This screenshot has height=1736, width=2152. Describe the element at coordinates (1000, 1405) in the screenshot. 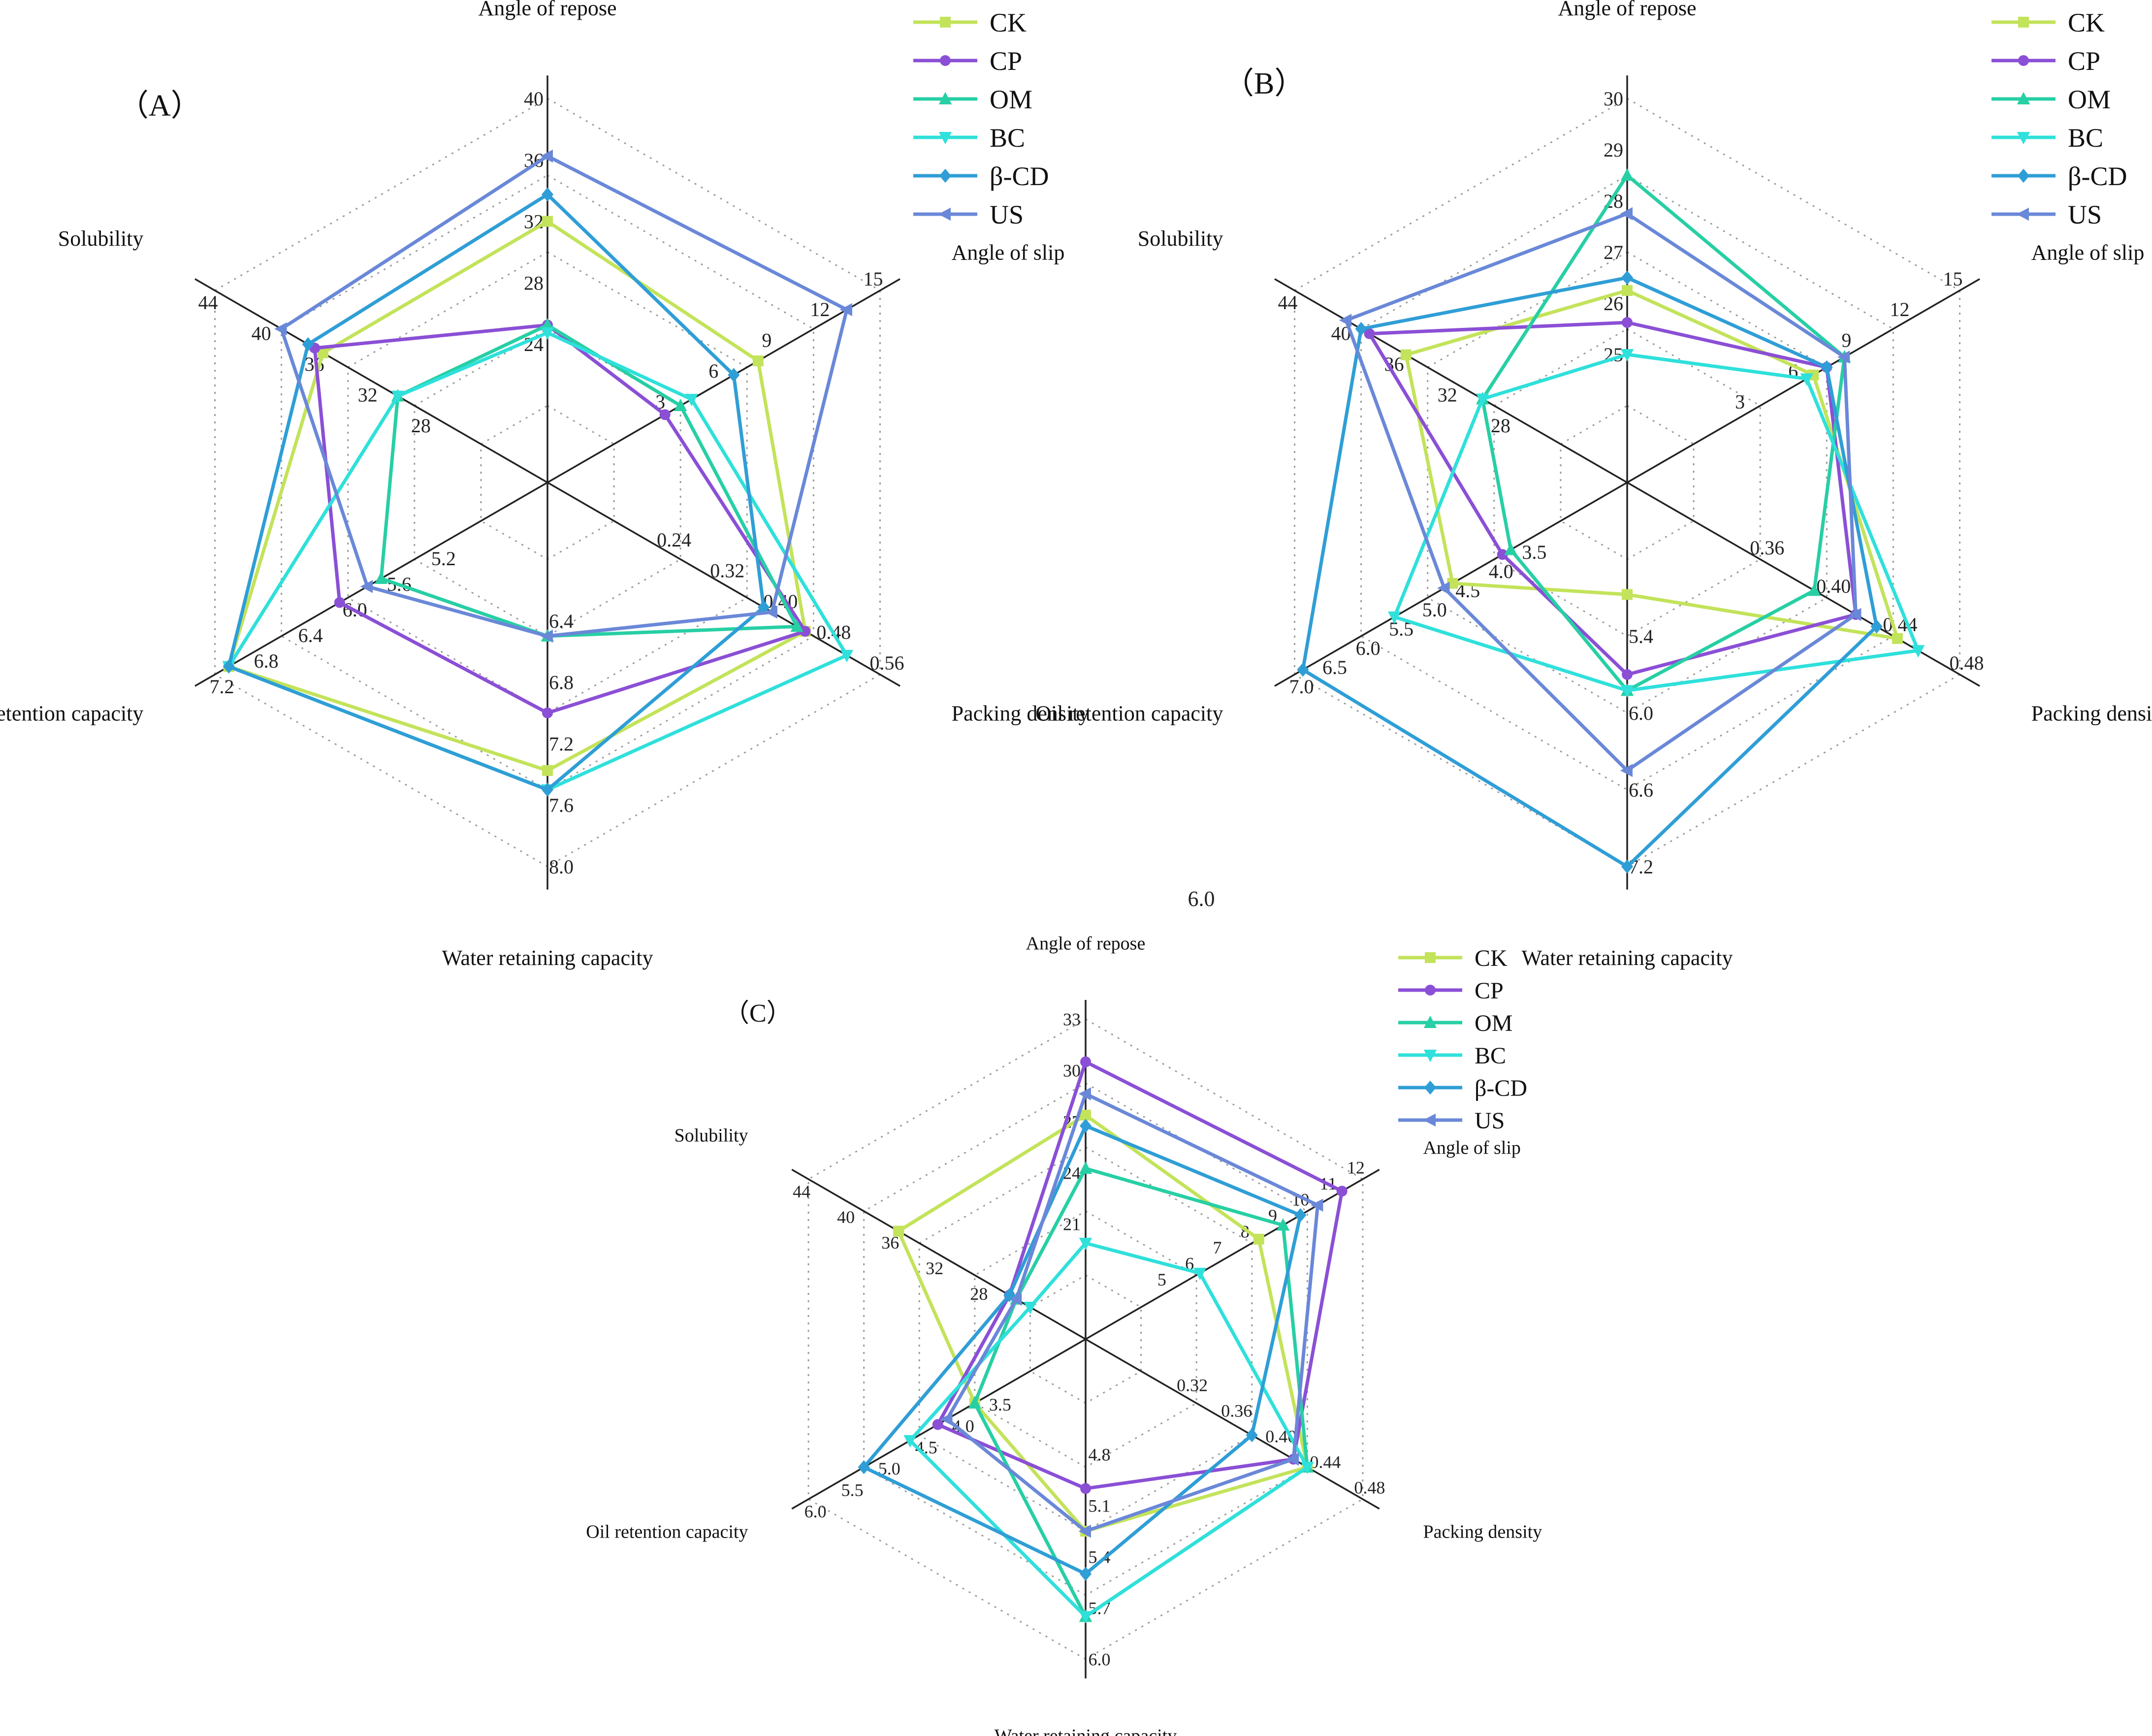

I see `tick-label: 3.5` at that location.